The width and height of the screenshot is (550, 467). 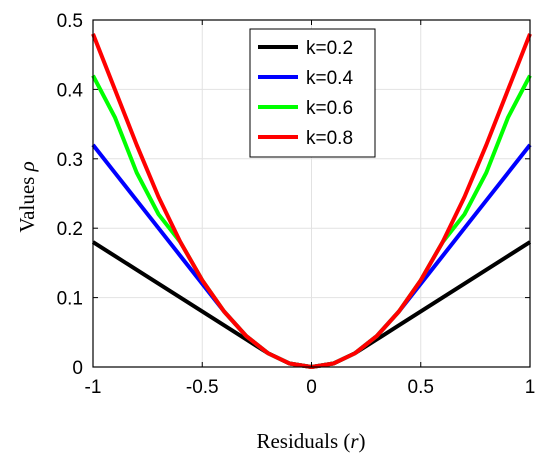 What do you see at coordinates (70, 90) in the screenshot?
I see `y-tick-label: 0.4` at bounding box center [70, 90].